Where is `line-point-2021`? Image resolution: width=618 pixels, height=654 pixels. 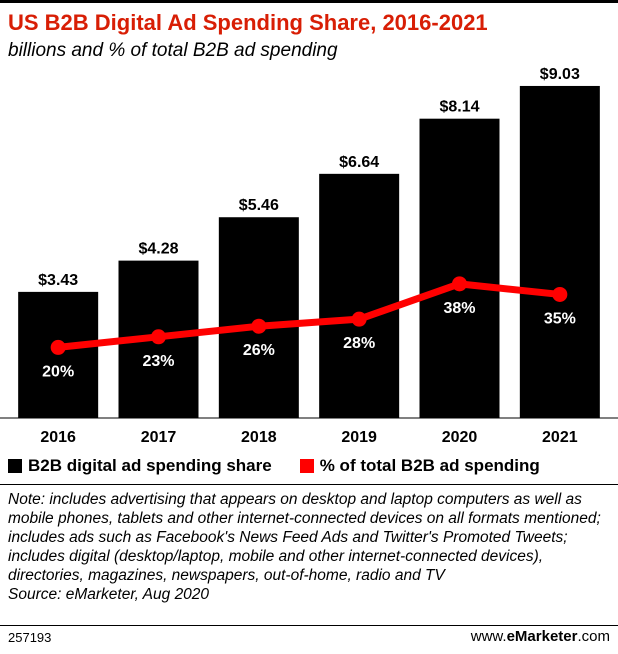
line-point-2021 is located at coordinates (560, 294).